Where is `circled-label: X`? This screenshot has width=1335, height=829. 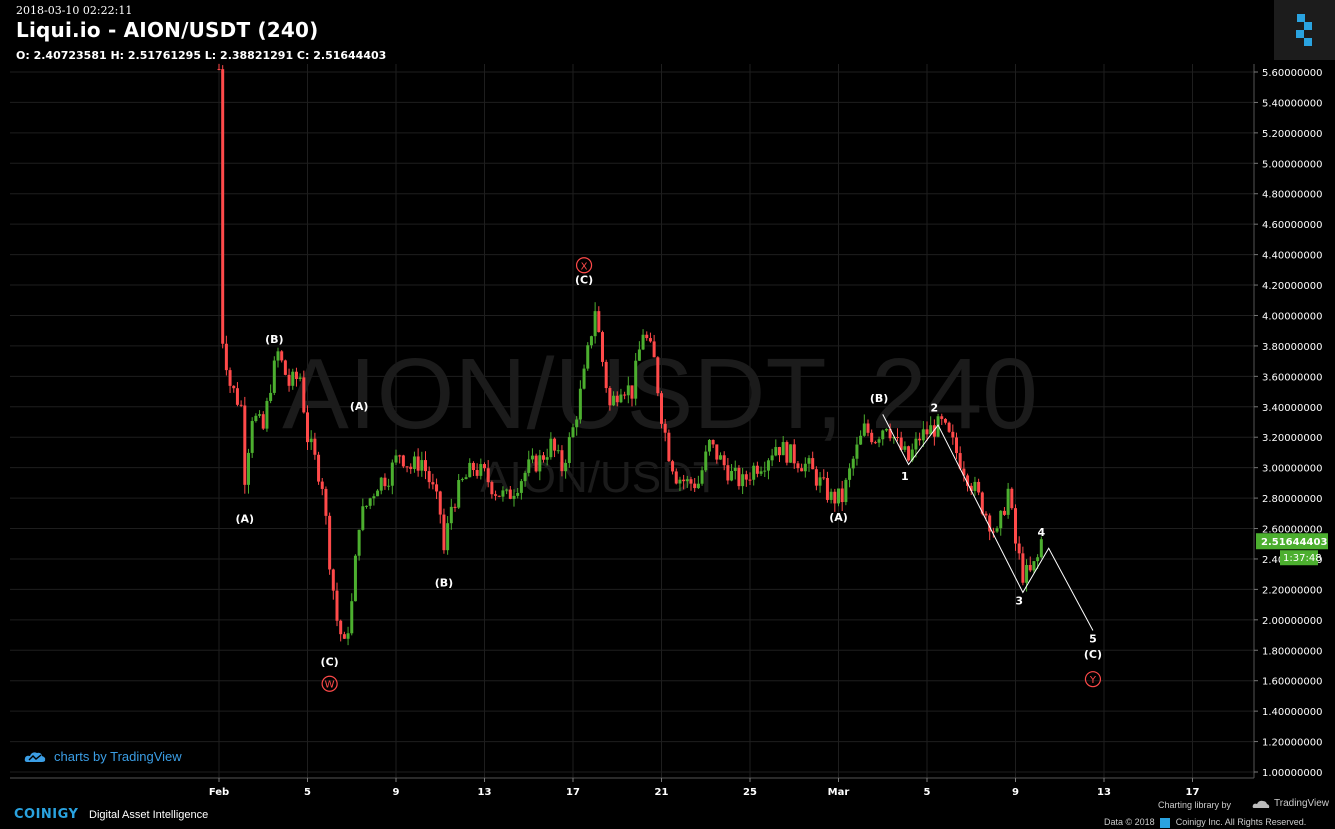
circled-label: X is located at coordinates (584, 266).